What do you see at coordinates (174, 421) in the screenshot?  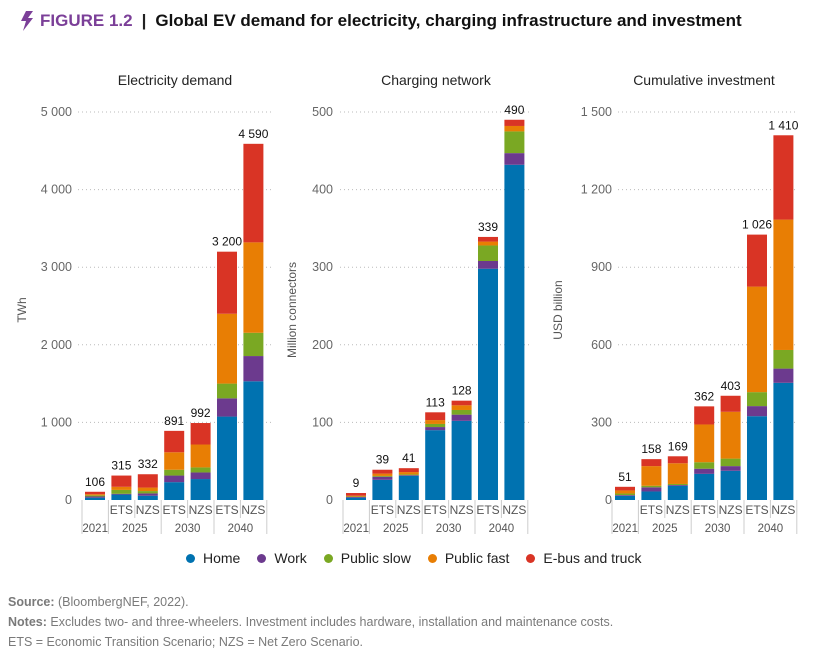 I see `total-label: 891` at bounding box center [174, 421].